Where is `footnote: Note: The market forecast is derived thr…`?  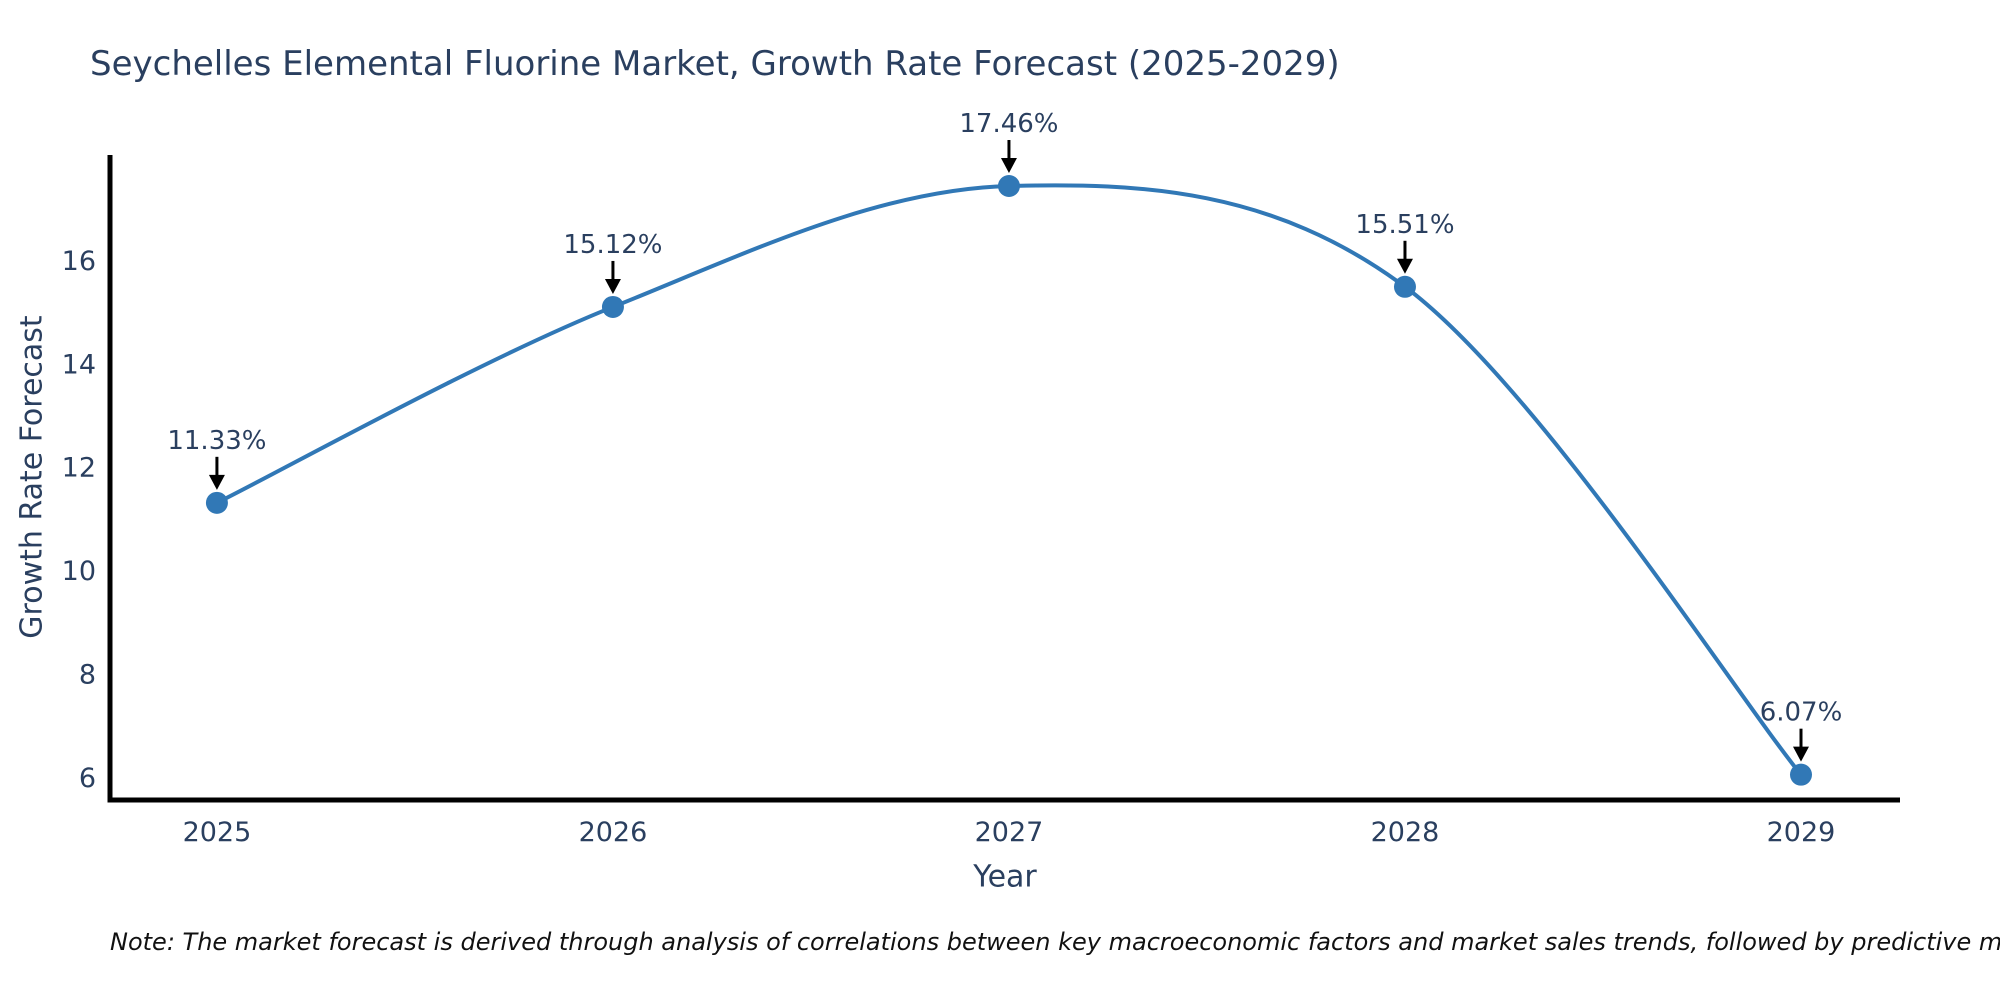 footnote: Note: The market forecast is derived thr… is located at coordinates (1055, 942).